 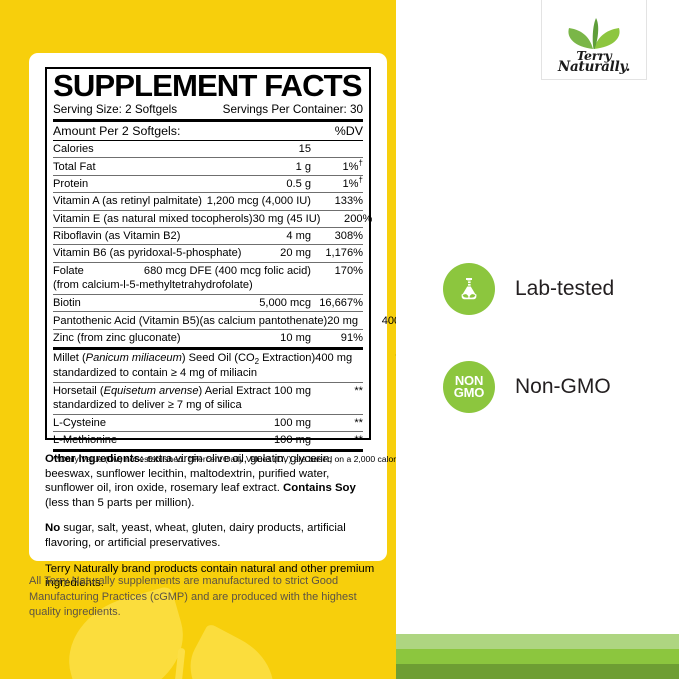 What do you see at coordinates (258, 201) in the screenshot?
I see `nutrient-amount: 1,200 mcg (4,000 IU)` at bounding box center [258, 201].